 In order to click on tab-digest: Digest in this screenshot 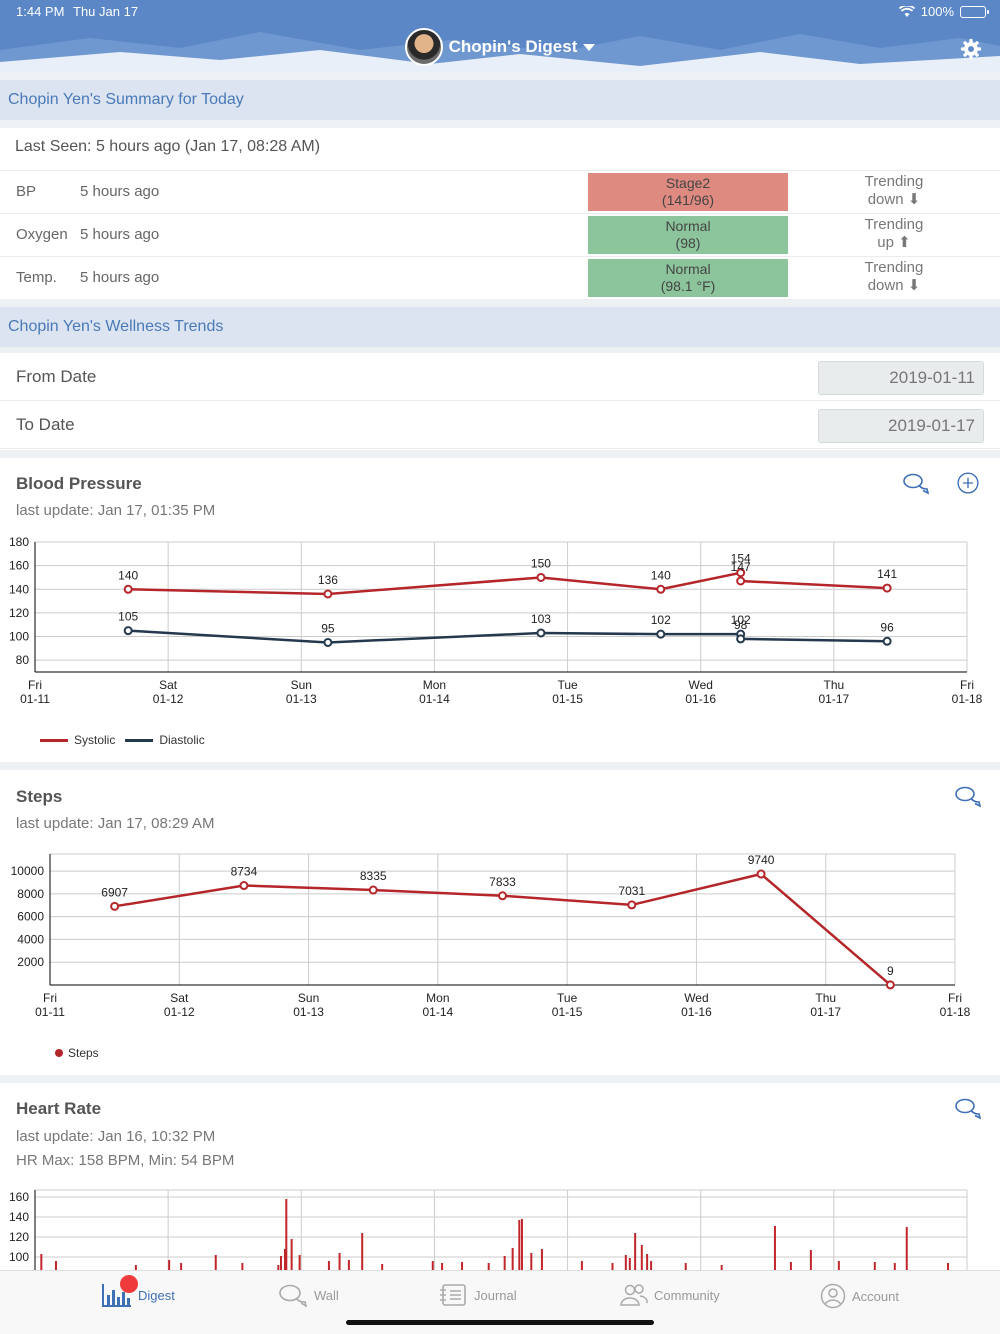, I will do `click(138, 1295)`.